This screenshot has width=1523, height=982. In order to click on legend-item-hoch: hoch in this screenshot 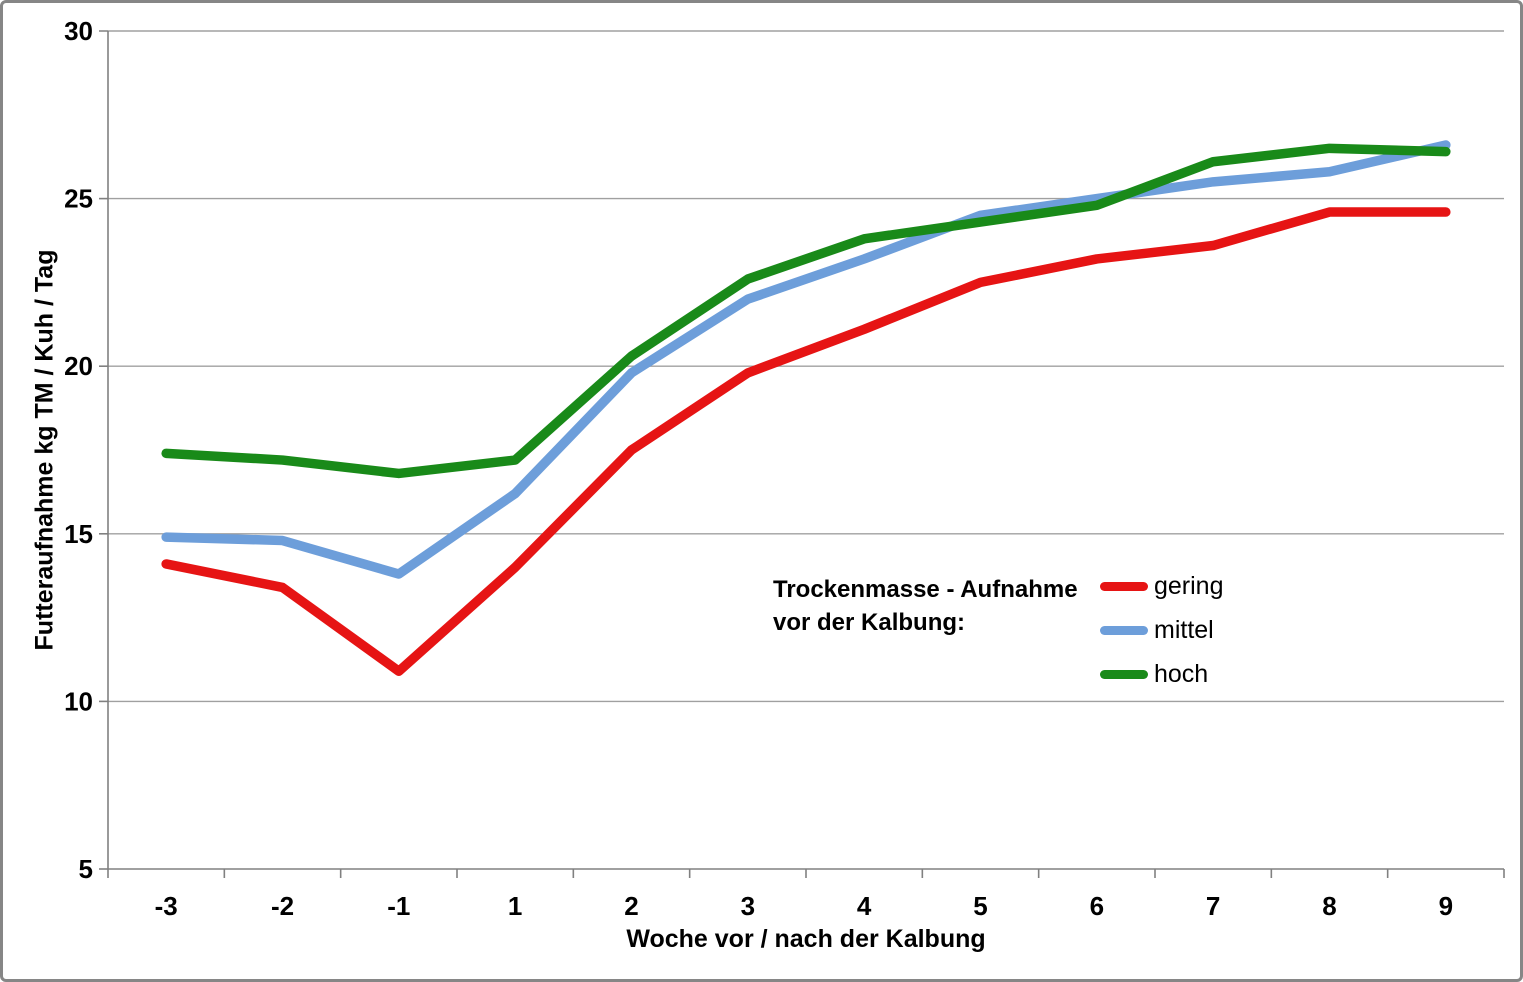, I will do `click(1162, 674)`.